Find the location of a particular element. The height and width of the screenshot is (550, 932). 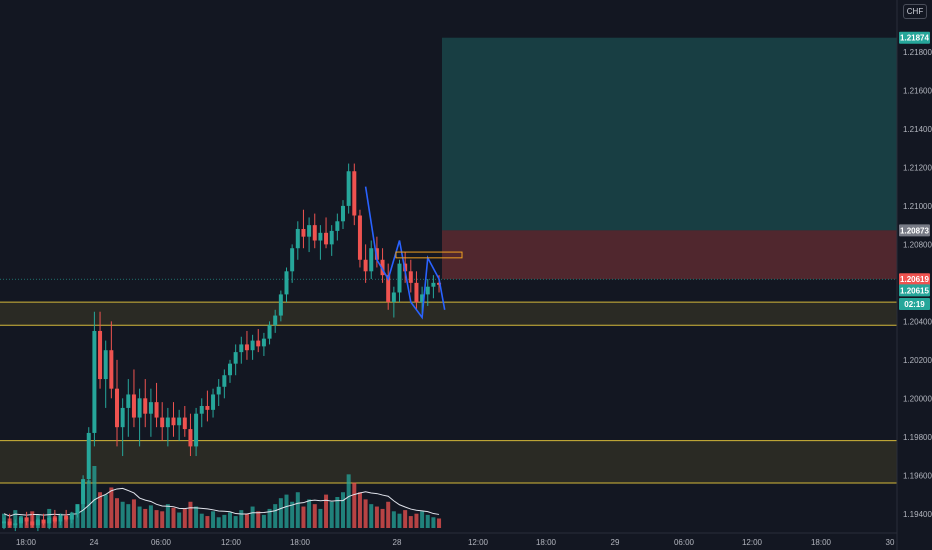

price-tick-label: 1.20000 is located at coordinates (917, 398).